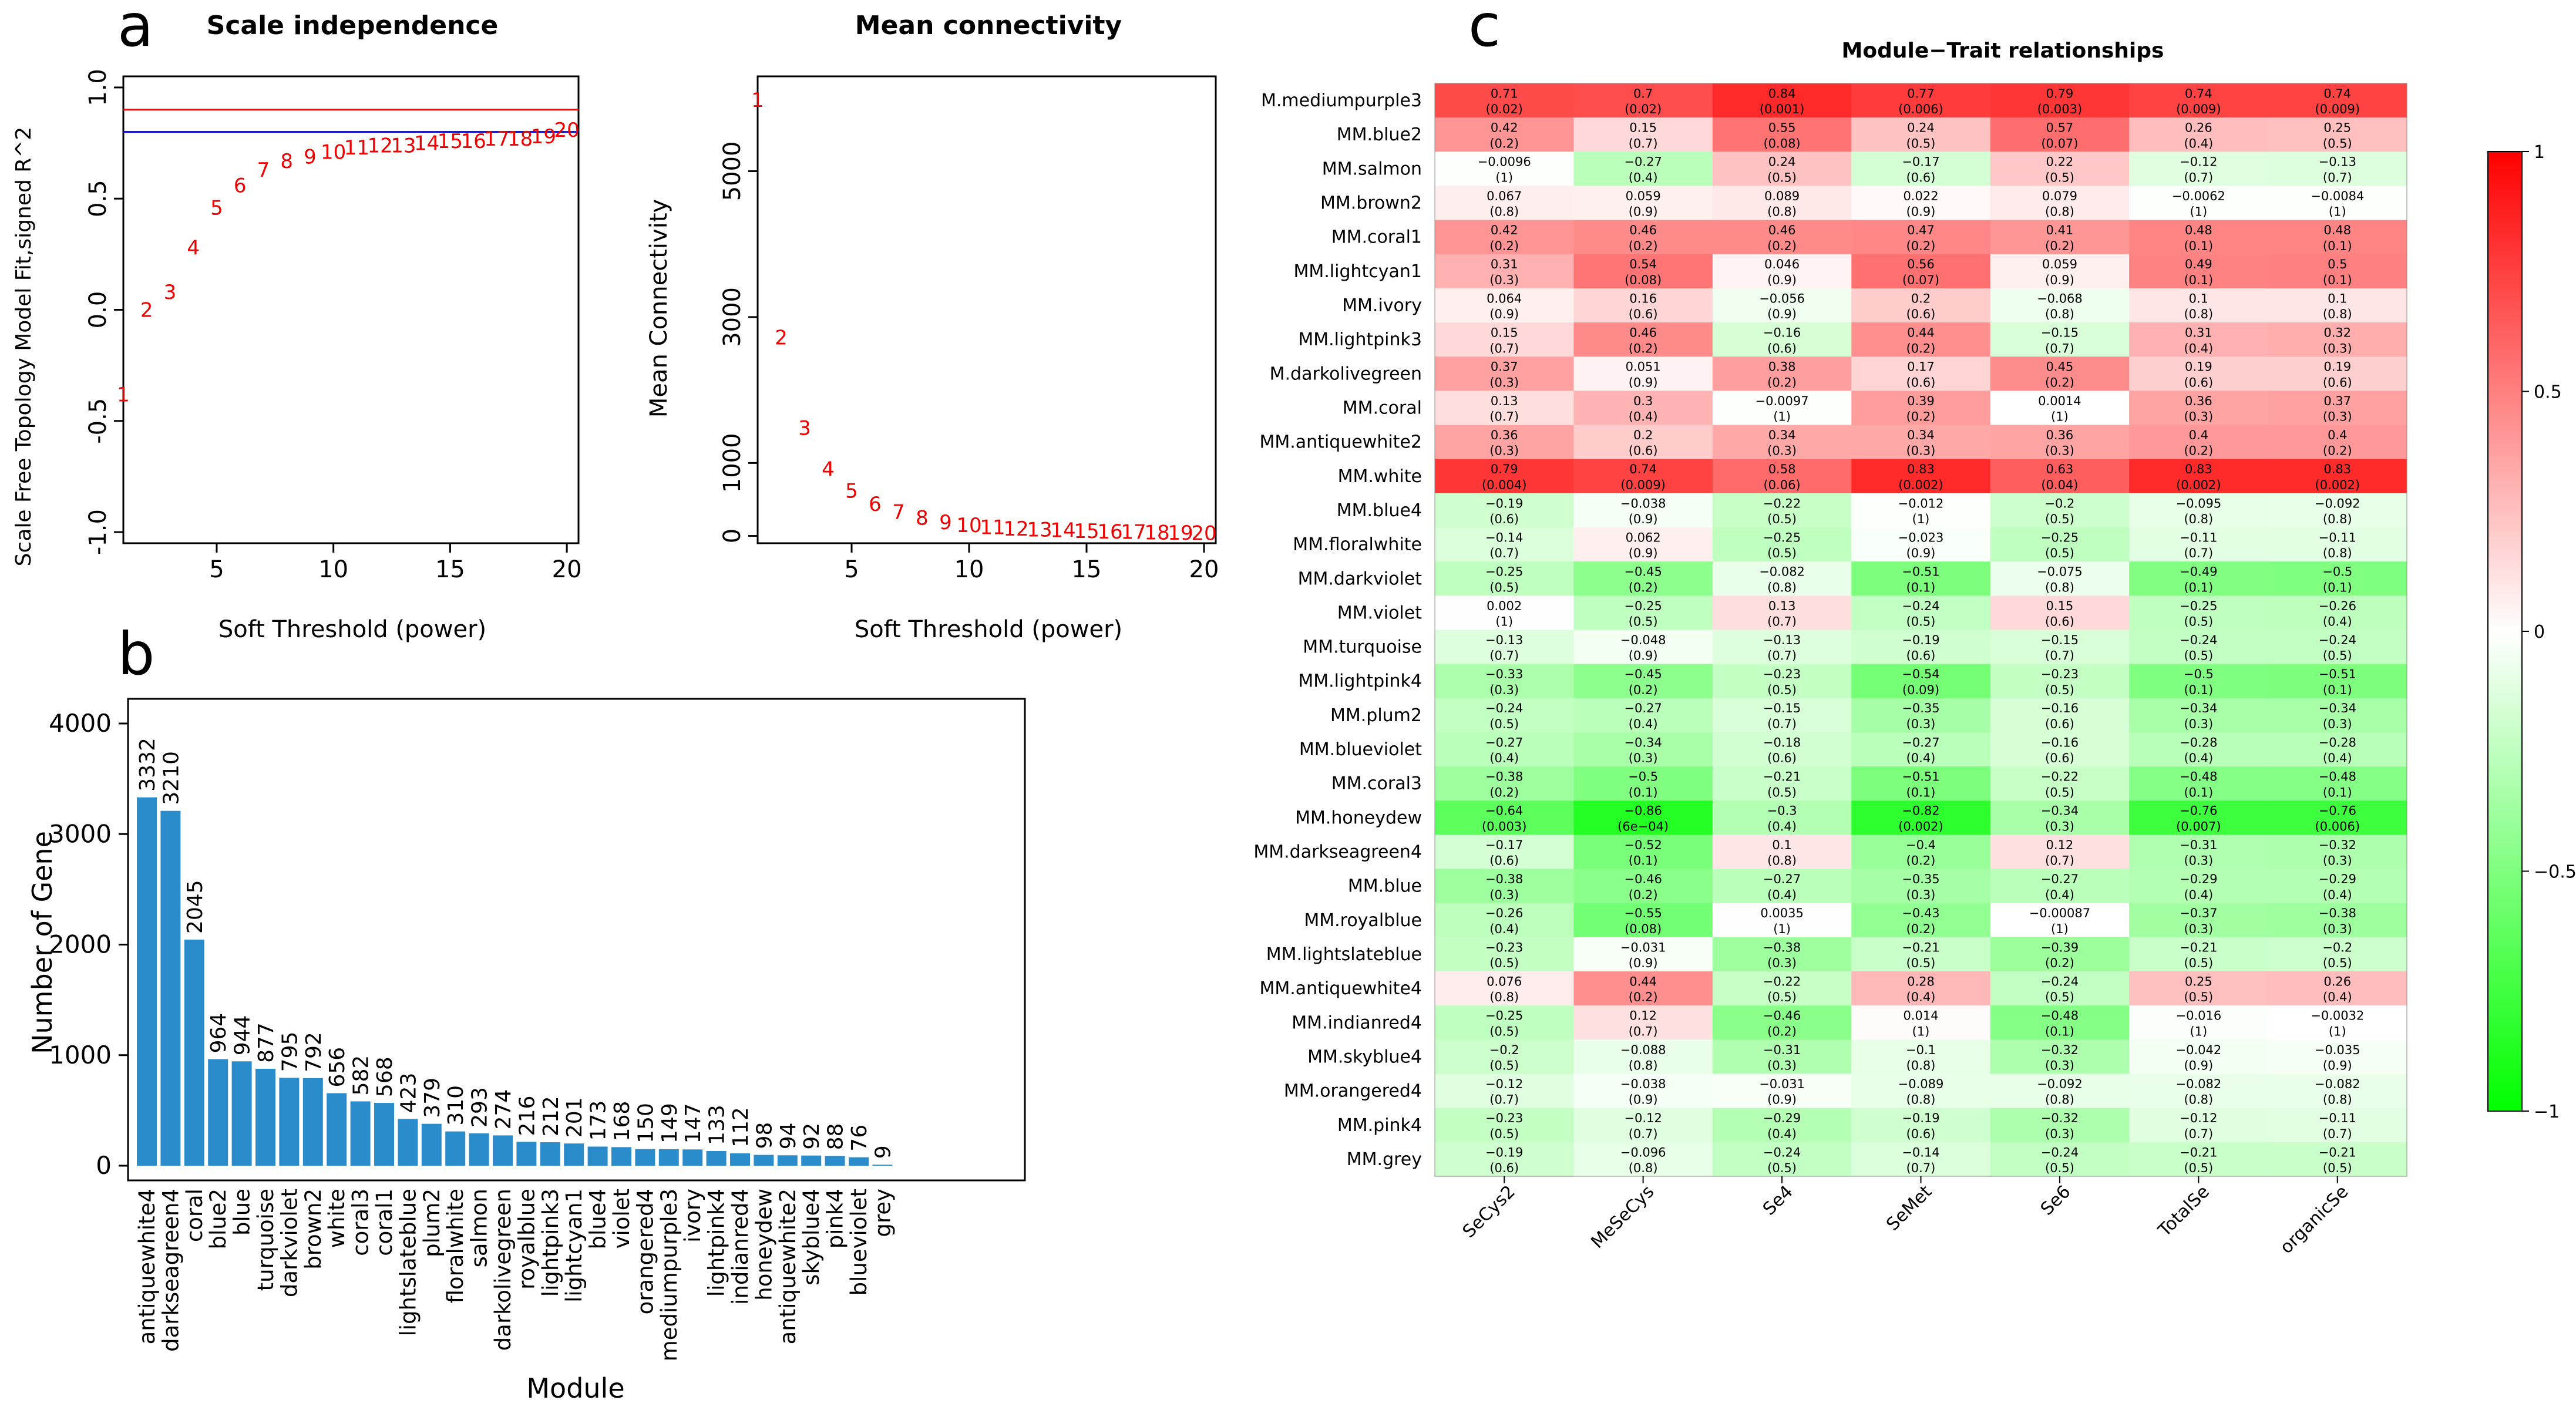  What do you see at coordinates (2059, 1134) in the screenshot?
I see `cell-pvalue-label: (0.3)` at bounding box center [2059, 1134].